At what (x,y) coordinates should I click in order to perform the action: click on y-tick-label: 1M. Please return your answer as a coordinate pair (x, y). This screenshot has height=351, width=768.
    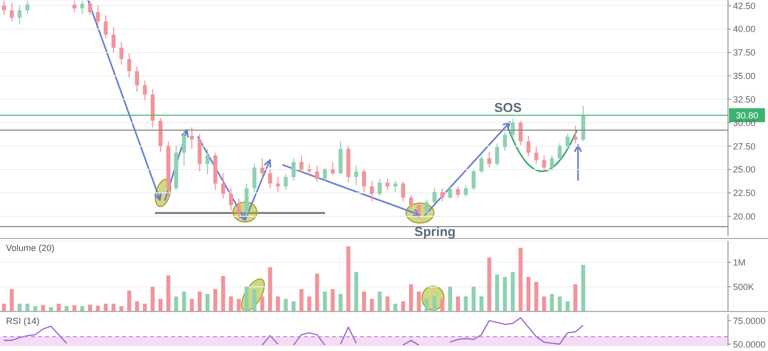
    Looking at the image, I should click on (739, 263).